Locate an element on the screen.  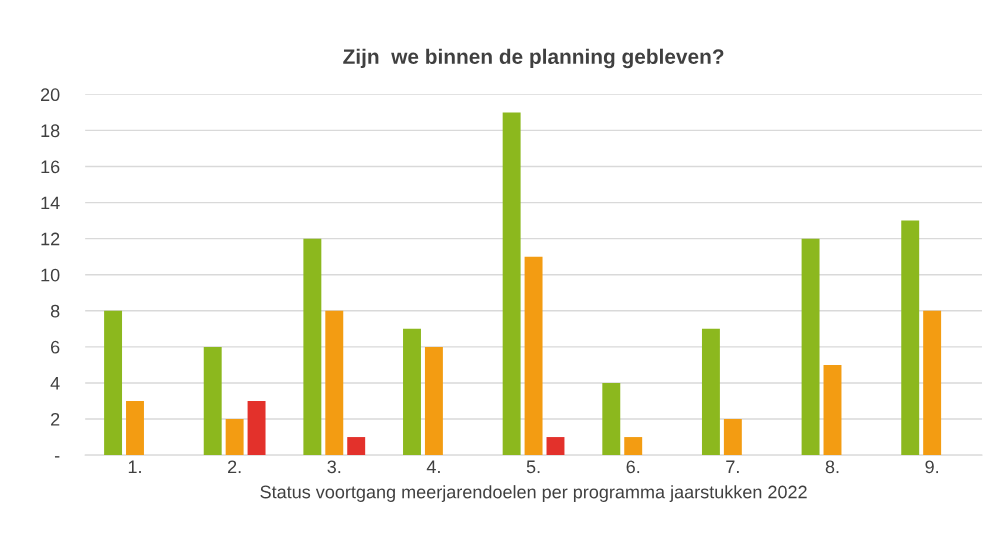
y-tick-label: 6 is located at coordinates (55, 347).